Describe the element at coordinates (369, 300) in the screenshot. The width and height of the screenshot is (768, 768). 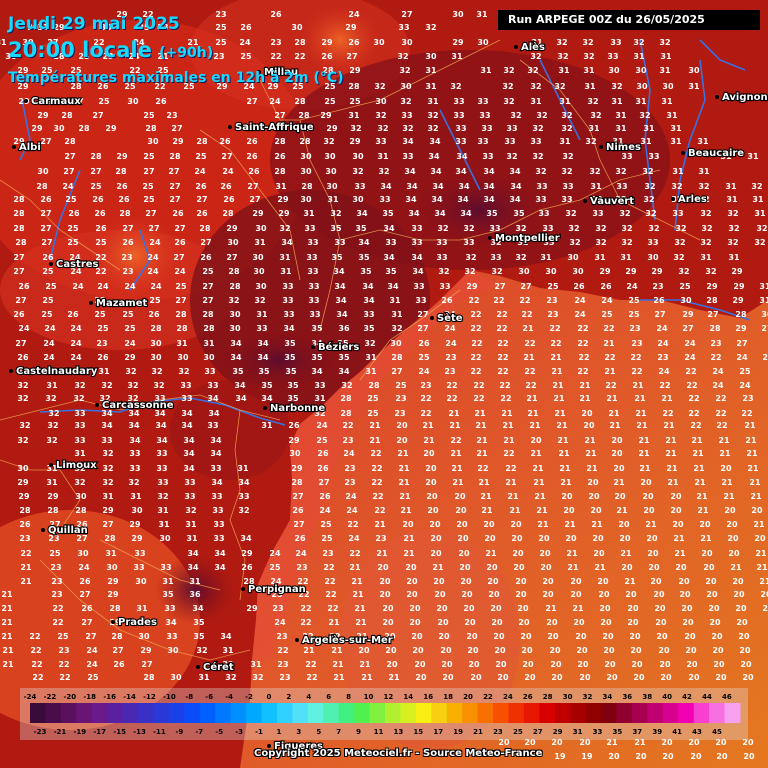
I see `temperature-value: 34` at that location.